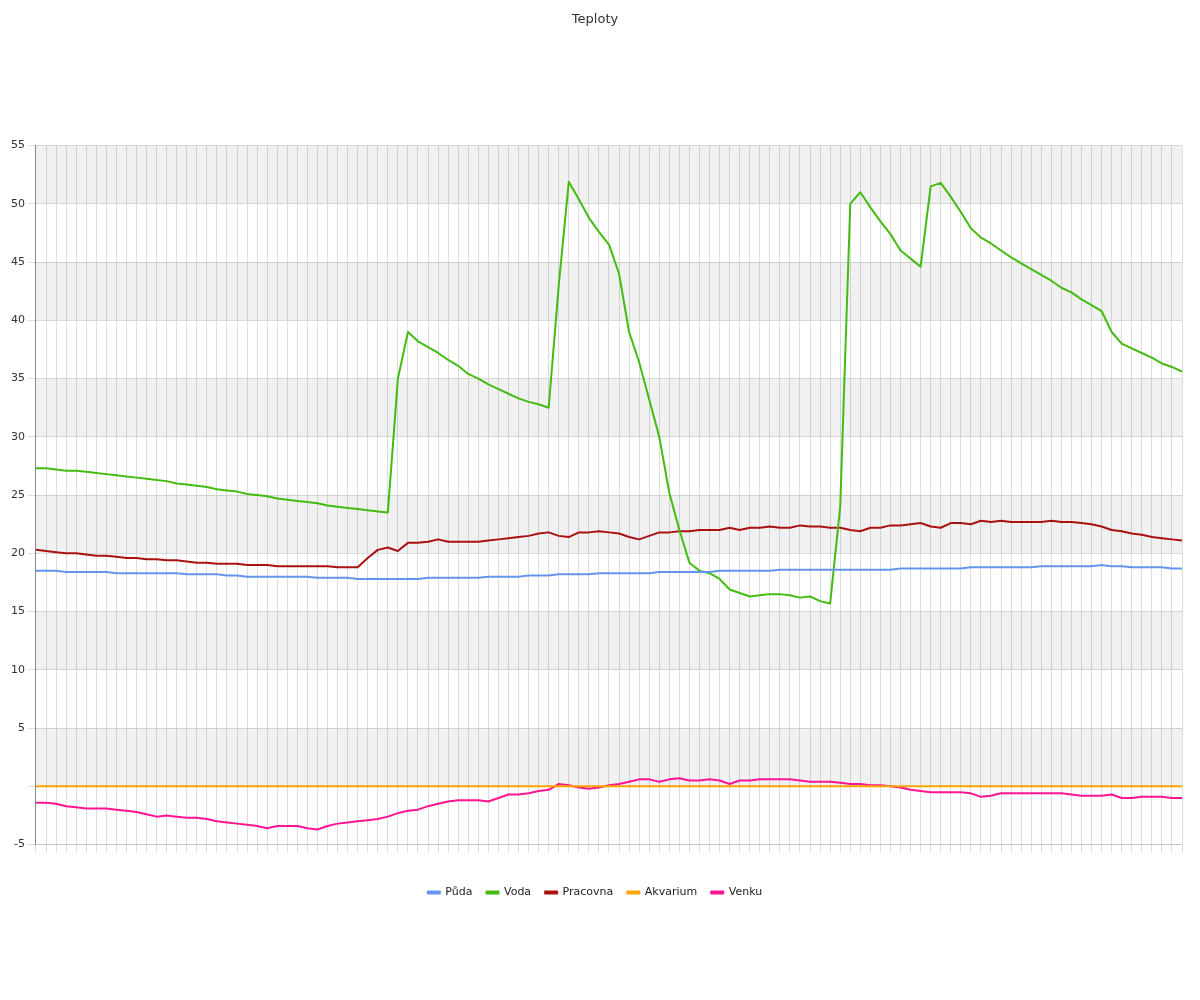 The image size is (1200, 1000). I want to click on legend-label: Pracovna, so click(588, 892).